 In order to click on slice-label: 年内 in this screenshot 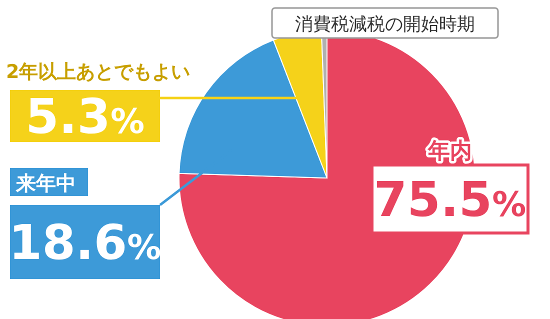, I will do `click(449, 151)`.